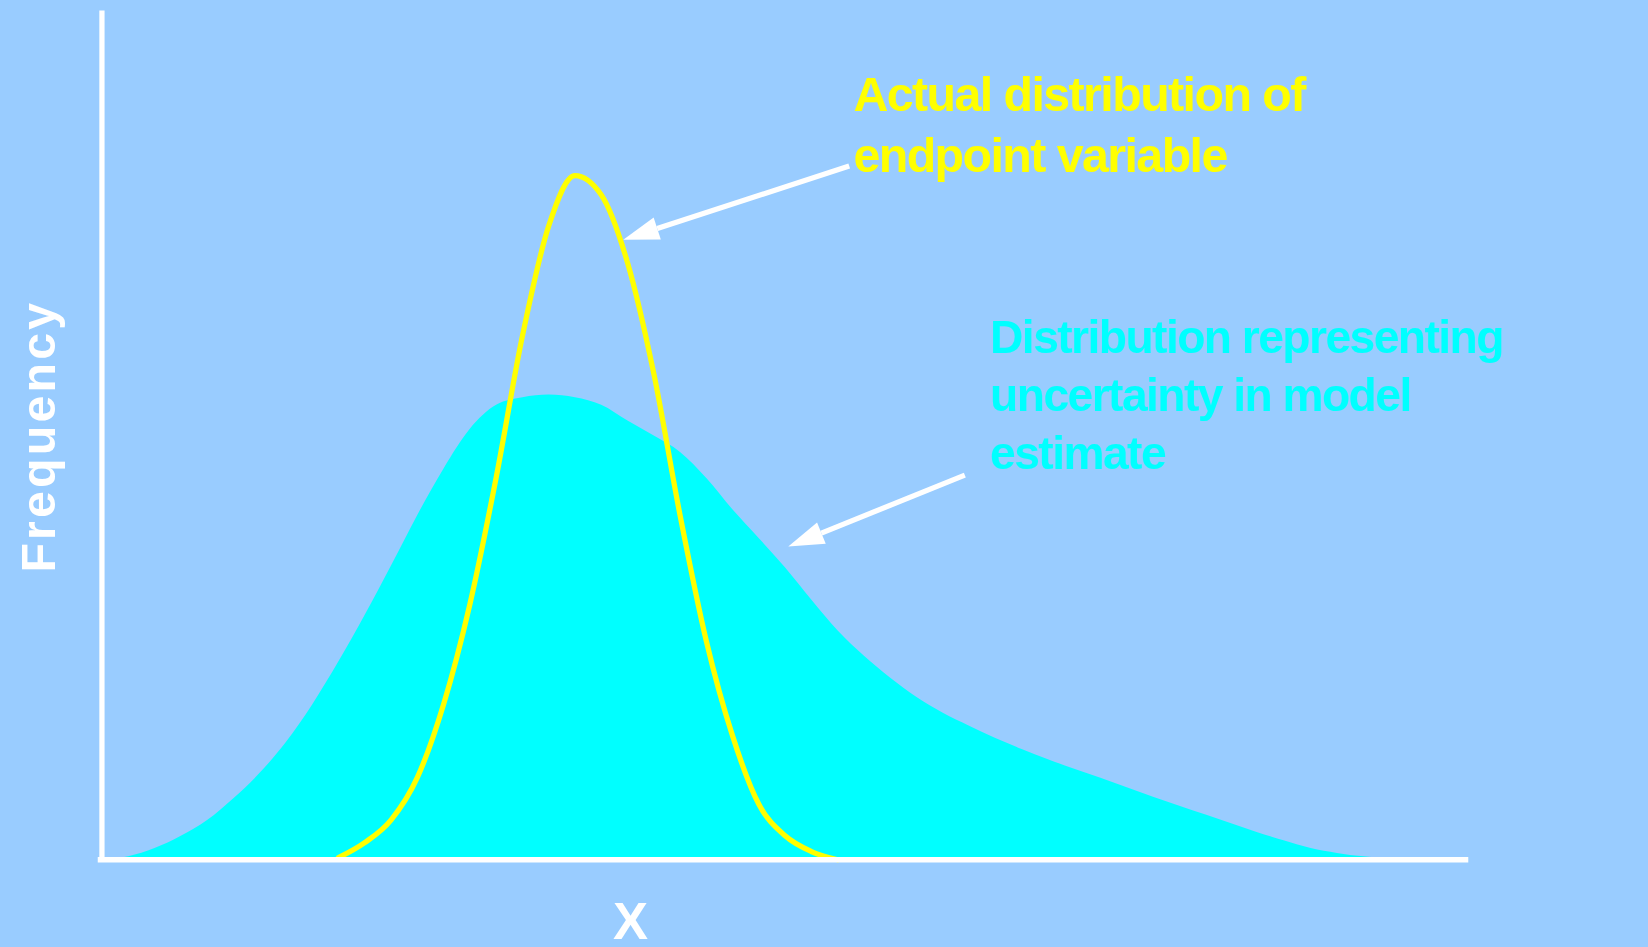 The height and width of the screenshot is (947, 1648). Describe the element at coordinates (1080, 124) in the screenshot. I see `text: Actual distribution of endpoint variable` at that location.